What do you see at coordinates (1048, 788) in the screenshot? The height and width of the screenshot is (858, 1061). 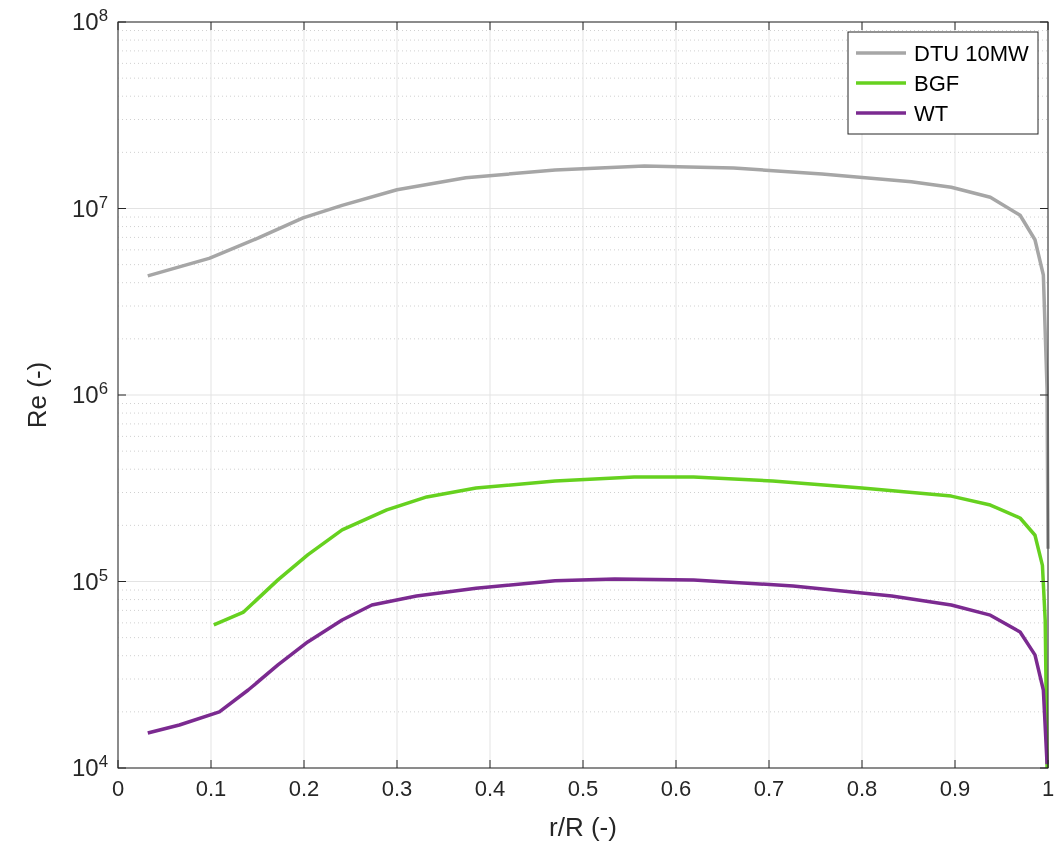 I see `x-tick-label: 1` at bounding box center [1048, 788].